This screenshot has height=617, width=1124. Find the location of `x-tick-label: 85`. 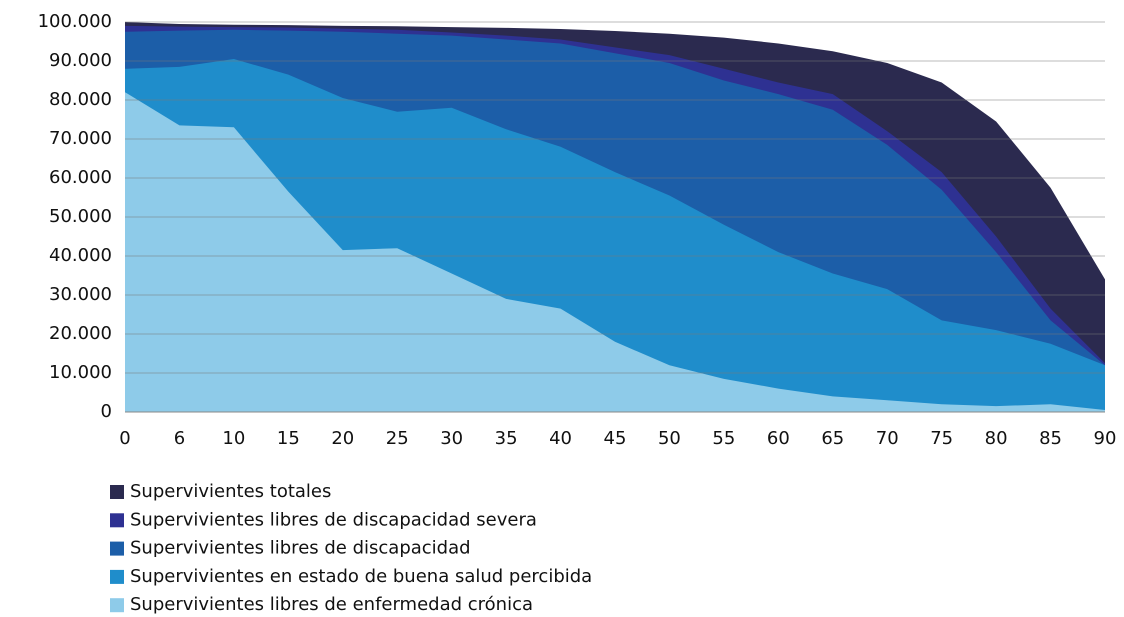

x-tick-label: 85 is located at coordinates (1050, 438).